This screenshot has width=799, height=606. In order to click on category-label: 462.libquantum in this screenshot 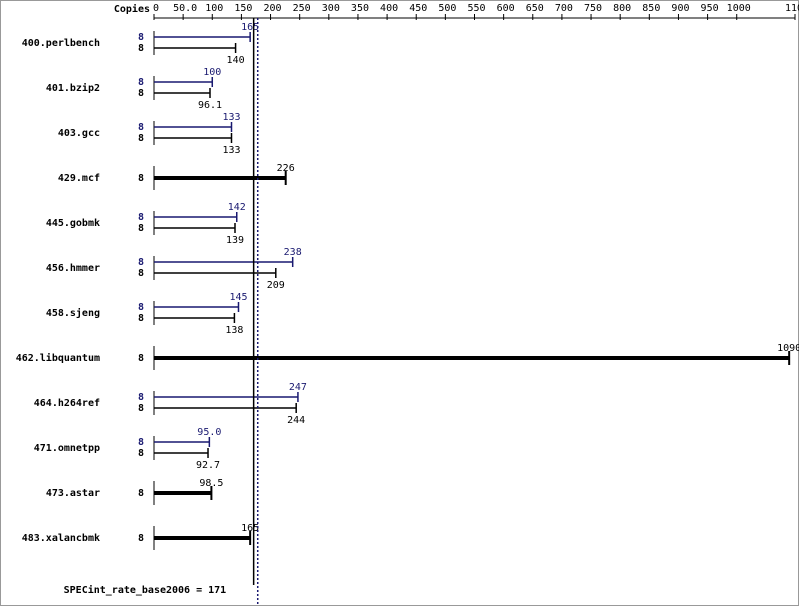, I will do `click(58, 358)`.